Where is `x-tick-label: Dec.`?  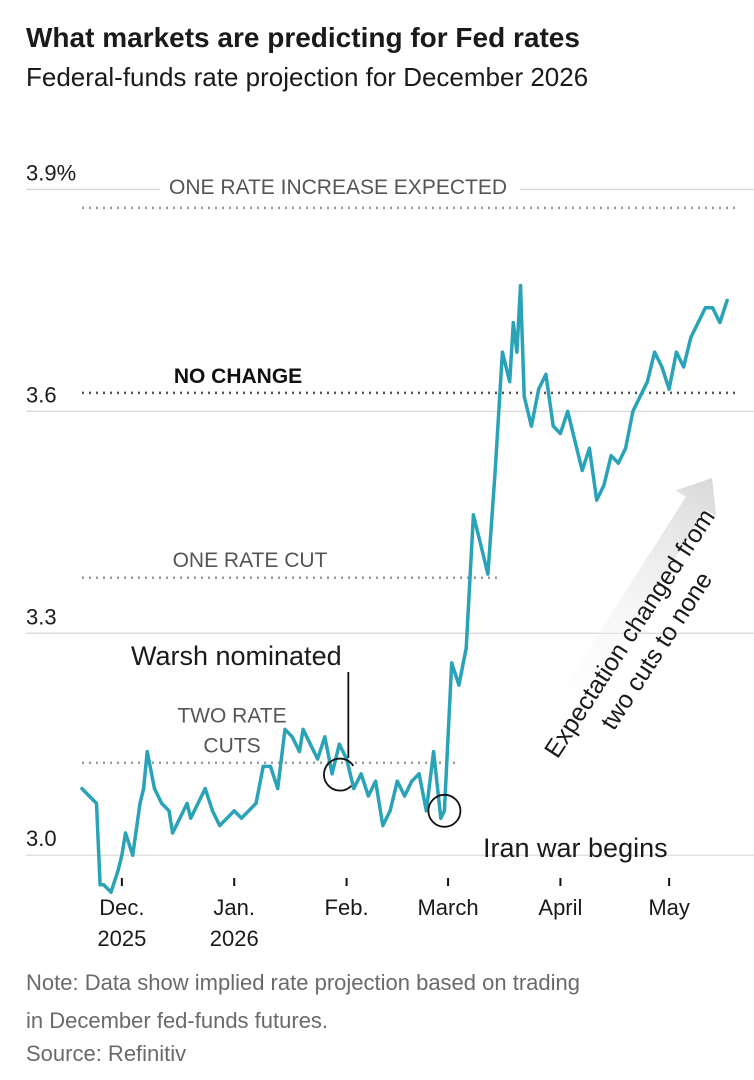 x-tick-label: Dec. is located at coordinates (121, 907).